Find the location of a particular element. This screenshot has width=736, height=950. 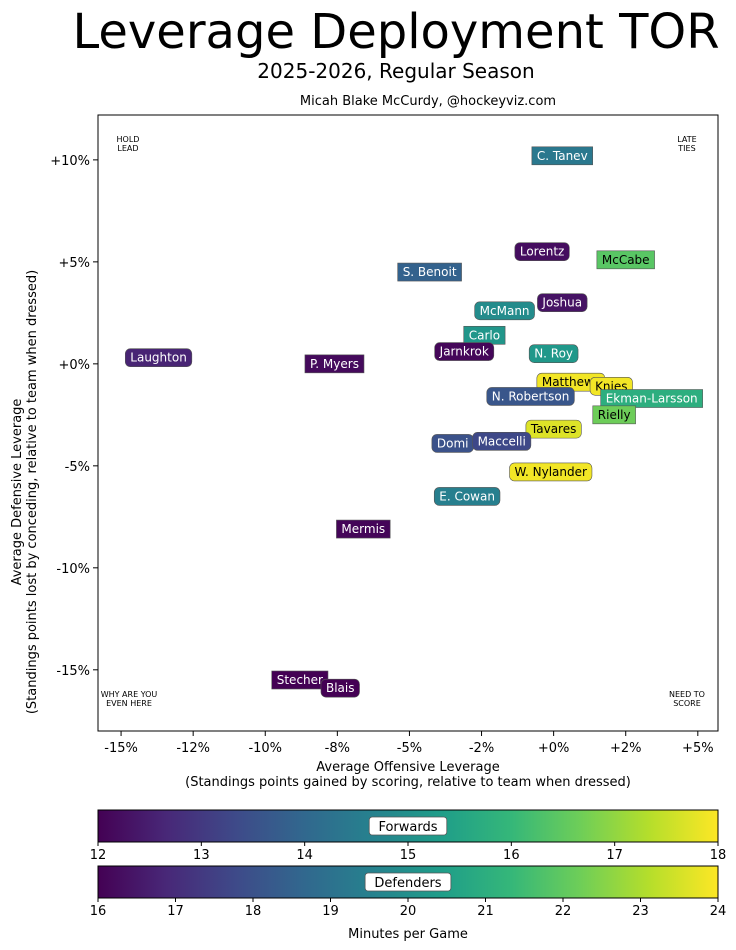

player-name: Ekman-Larsson is located at coordinates (652, 399).